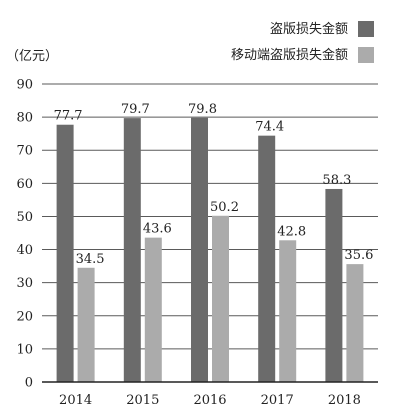  Describe the element at coordinates (269, 127) in the screenshot. I see `data-label-series1-2017: 74.4` at that location.